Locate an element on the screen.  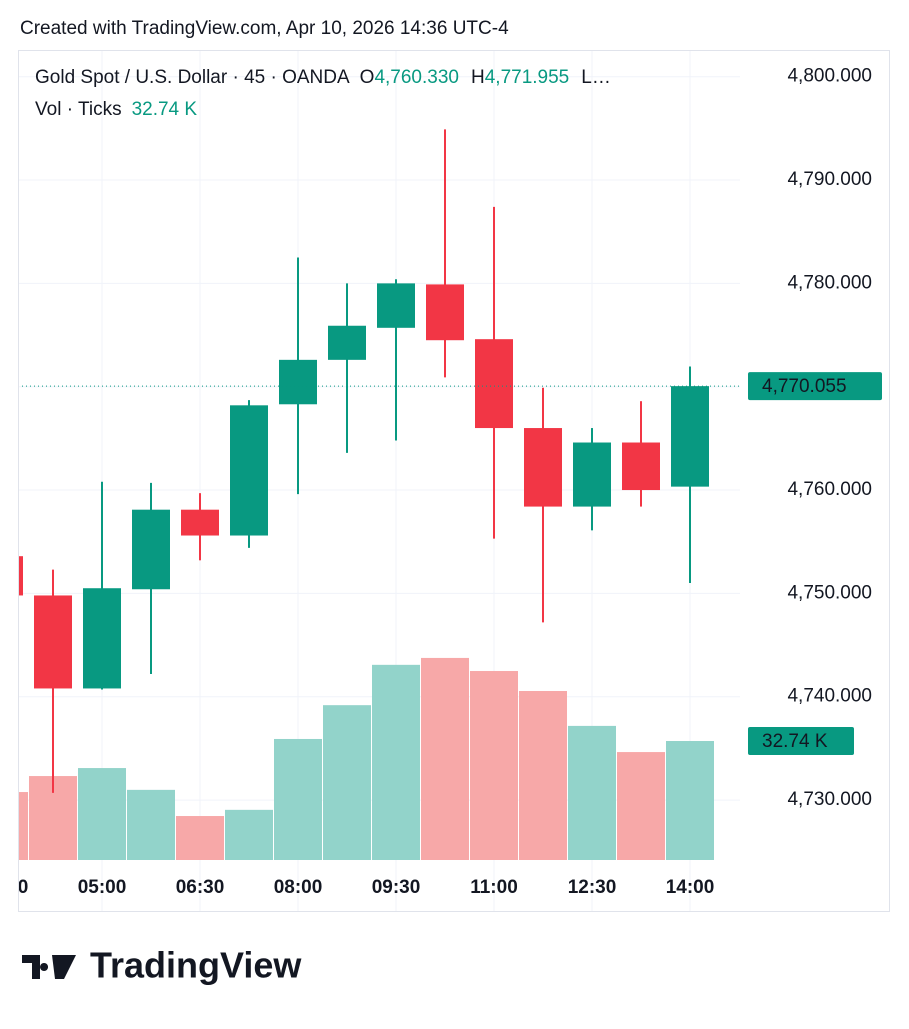
volume-title: Vol · Ticks 32.74 K is located at coordinates (116, 109).